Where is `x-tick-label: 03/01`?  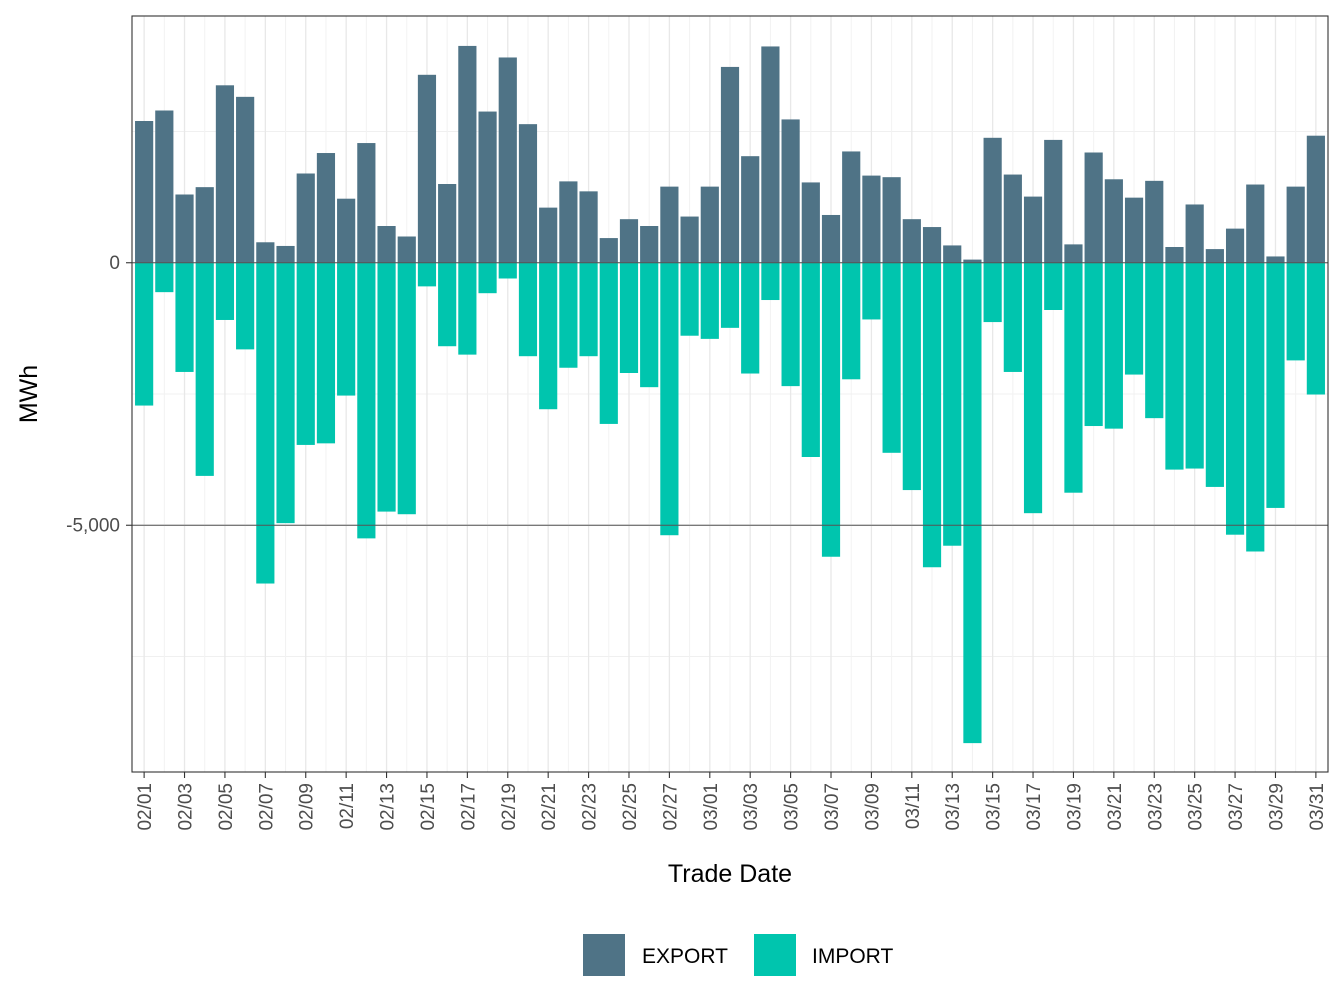 x-tick-label: 03/01 is located at coordinates (711, 807).